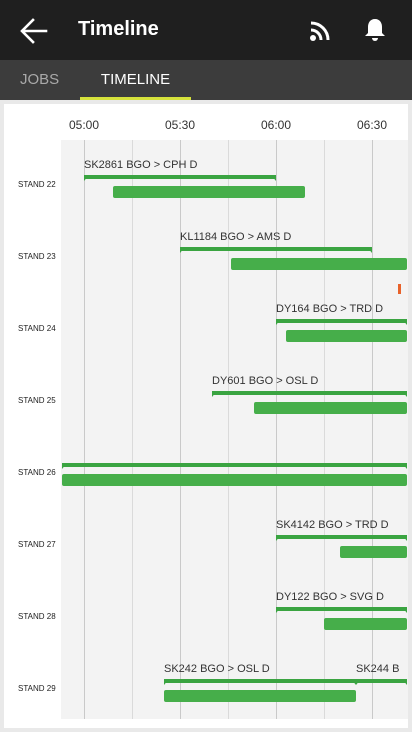  Describe the element at coordinates (330, 597) in the screenshot. I see `flight-label: DY122 BGO > SVG D` at that location.